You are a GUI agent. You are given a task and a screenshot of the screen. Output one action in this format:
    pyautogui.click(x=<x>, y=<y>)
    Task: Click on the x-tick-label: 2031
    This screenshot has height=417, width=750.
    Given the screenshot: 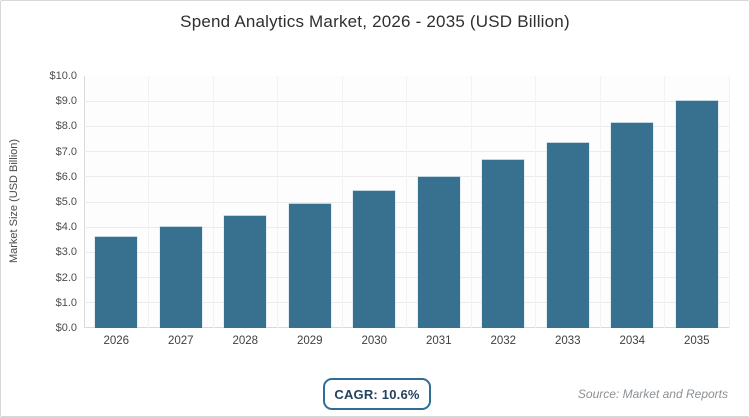 What is the action you would take?
    pyautogui.click(x=438, y=341)
    